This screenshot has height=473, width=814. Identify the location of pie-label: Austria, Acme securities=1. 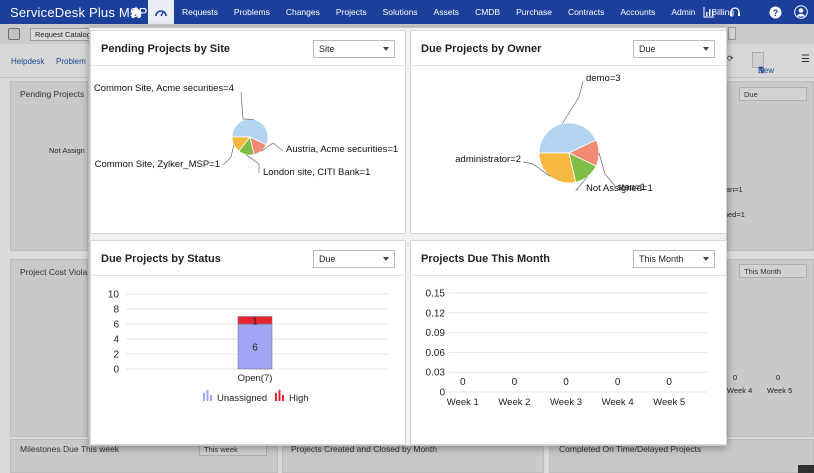
(342, 149).